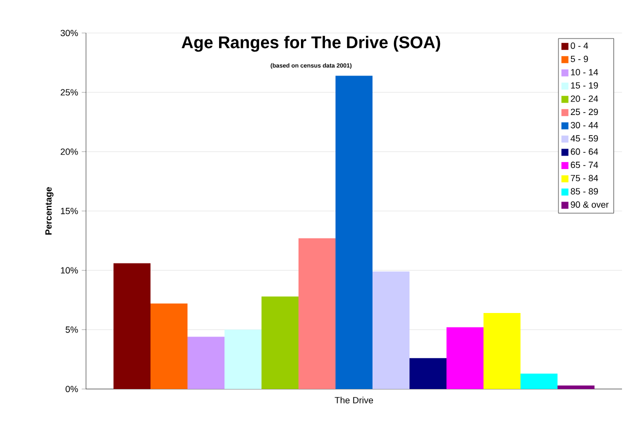 The width and height of the screenshot is (625, 423). What do you see at coordinates (584, 98) in the screenshot?
I see `legend-label: 20 - 24` at bounding box center [584, 98].